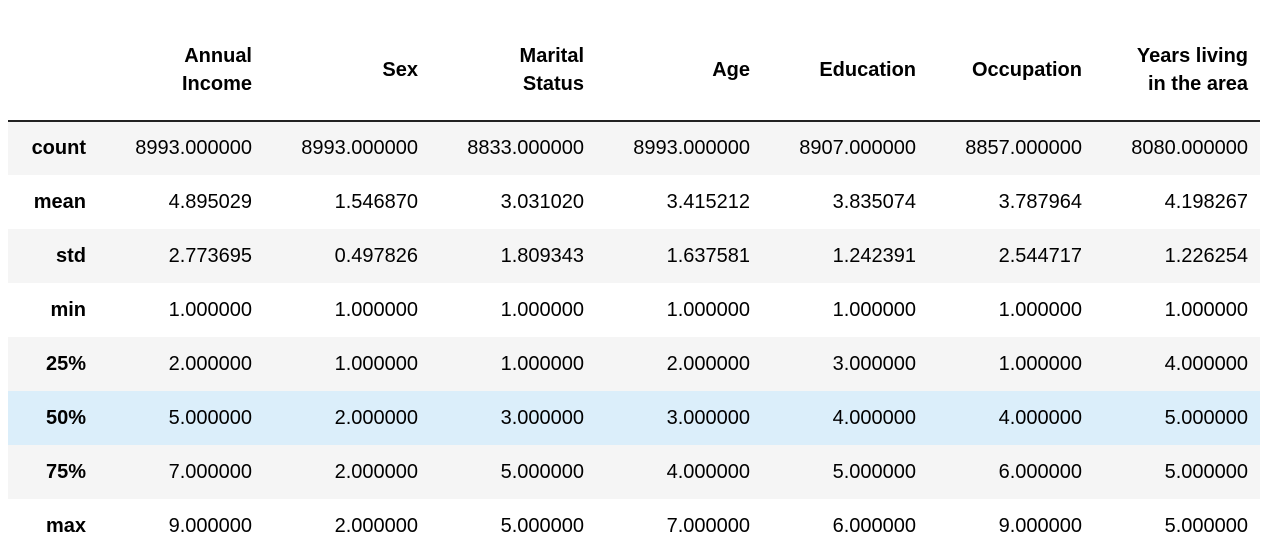 This screenshot has height=560, width=1270. Describe the element at coordinates (513, 71) in the screenshot. I see `column-header: Marital Status` at that location.